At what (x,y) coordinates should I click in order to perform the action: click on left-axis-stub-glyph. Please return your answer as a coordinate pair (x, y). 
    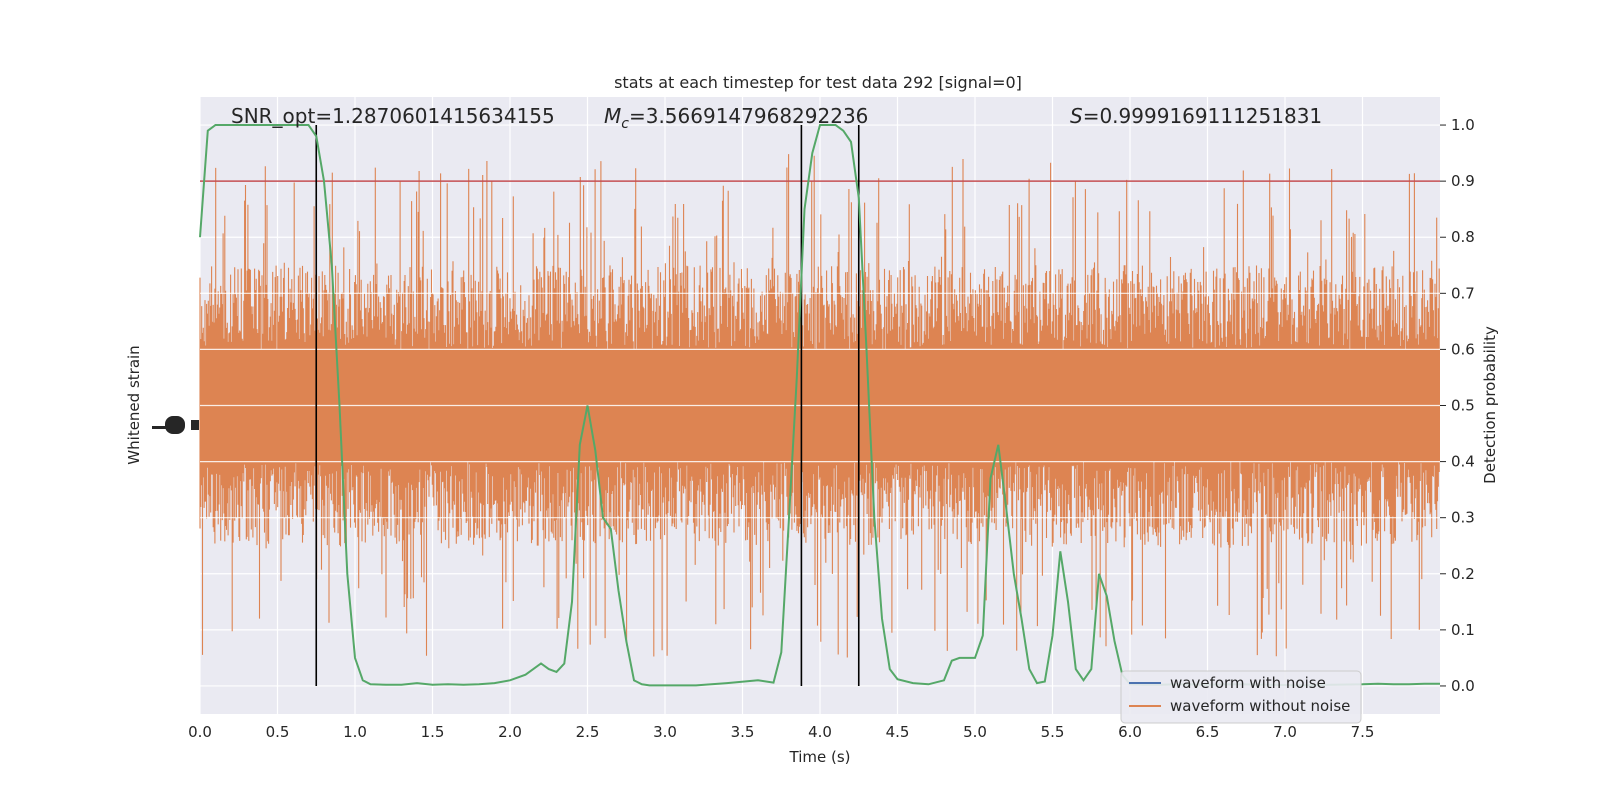
    Looking at the image, I should click on (175, 425).